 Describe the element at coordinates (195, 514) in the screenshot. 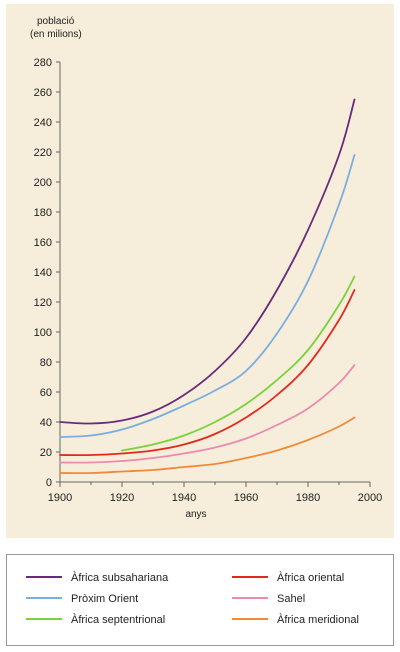

I see `x-axis-title: anys` at that location.